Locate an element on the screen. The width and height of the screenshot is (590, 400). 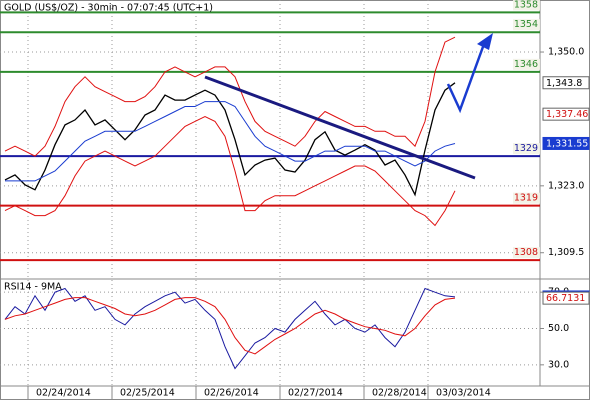
level-label: 1319 is located at coordinates (526, 198).